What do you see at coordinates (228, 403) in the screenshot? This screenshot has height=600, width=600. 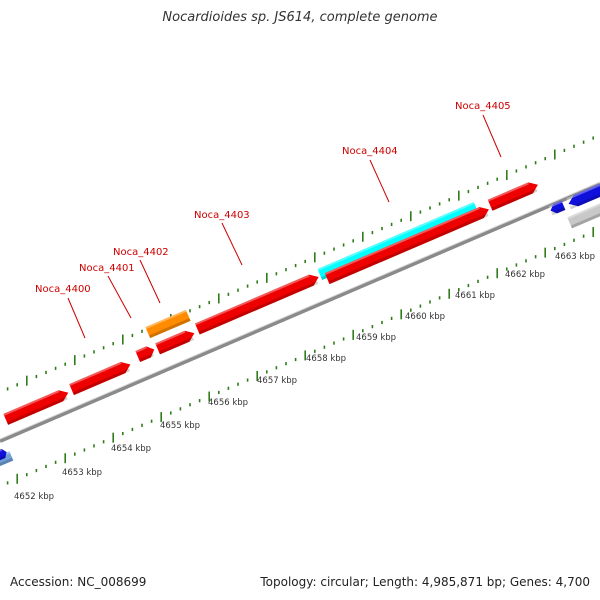 I see `scale-label-5: 4656 kbp` at bounding box center [228, 403].